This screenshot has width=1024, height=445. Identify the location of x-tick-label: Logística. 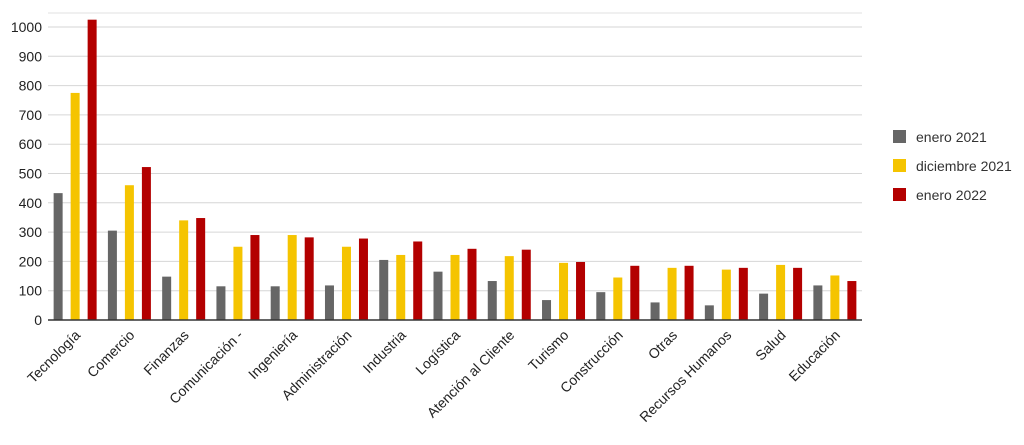
(437, 352).